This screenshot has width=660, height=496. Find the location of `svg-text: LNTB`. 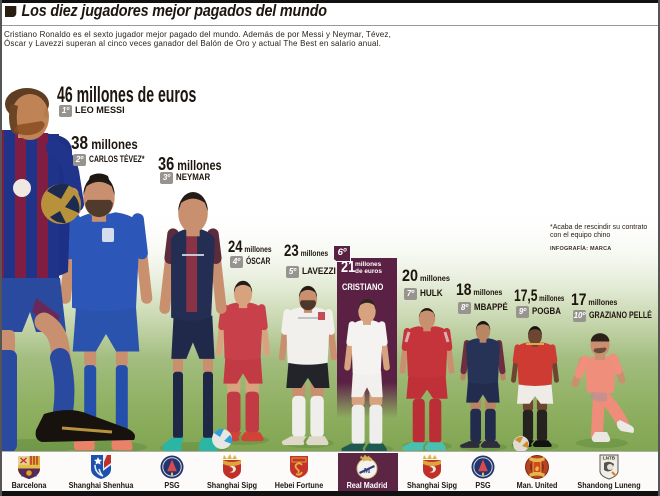

svg-text: LNTB is located at coordinates (609, 457).